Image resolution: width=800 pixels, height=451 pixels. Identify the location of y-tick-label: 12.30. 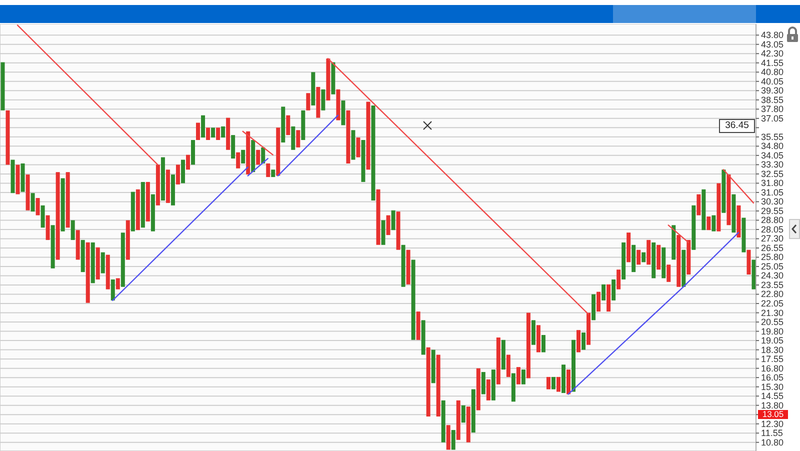
(772, 423).